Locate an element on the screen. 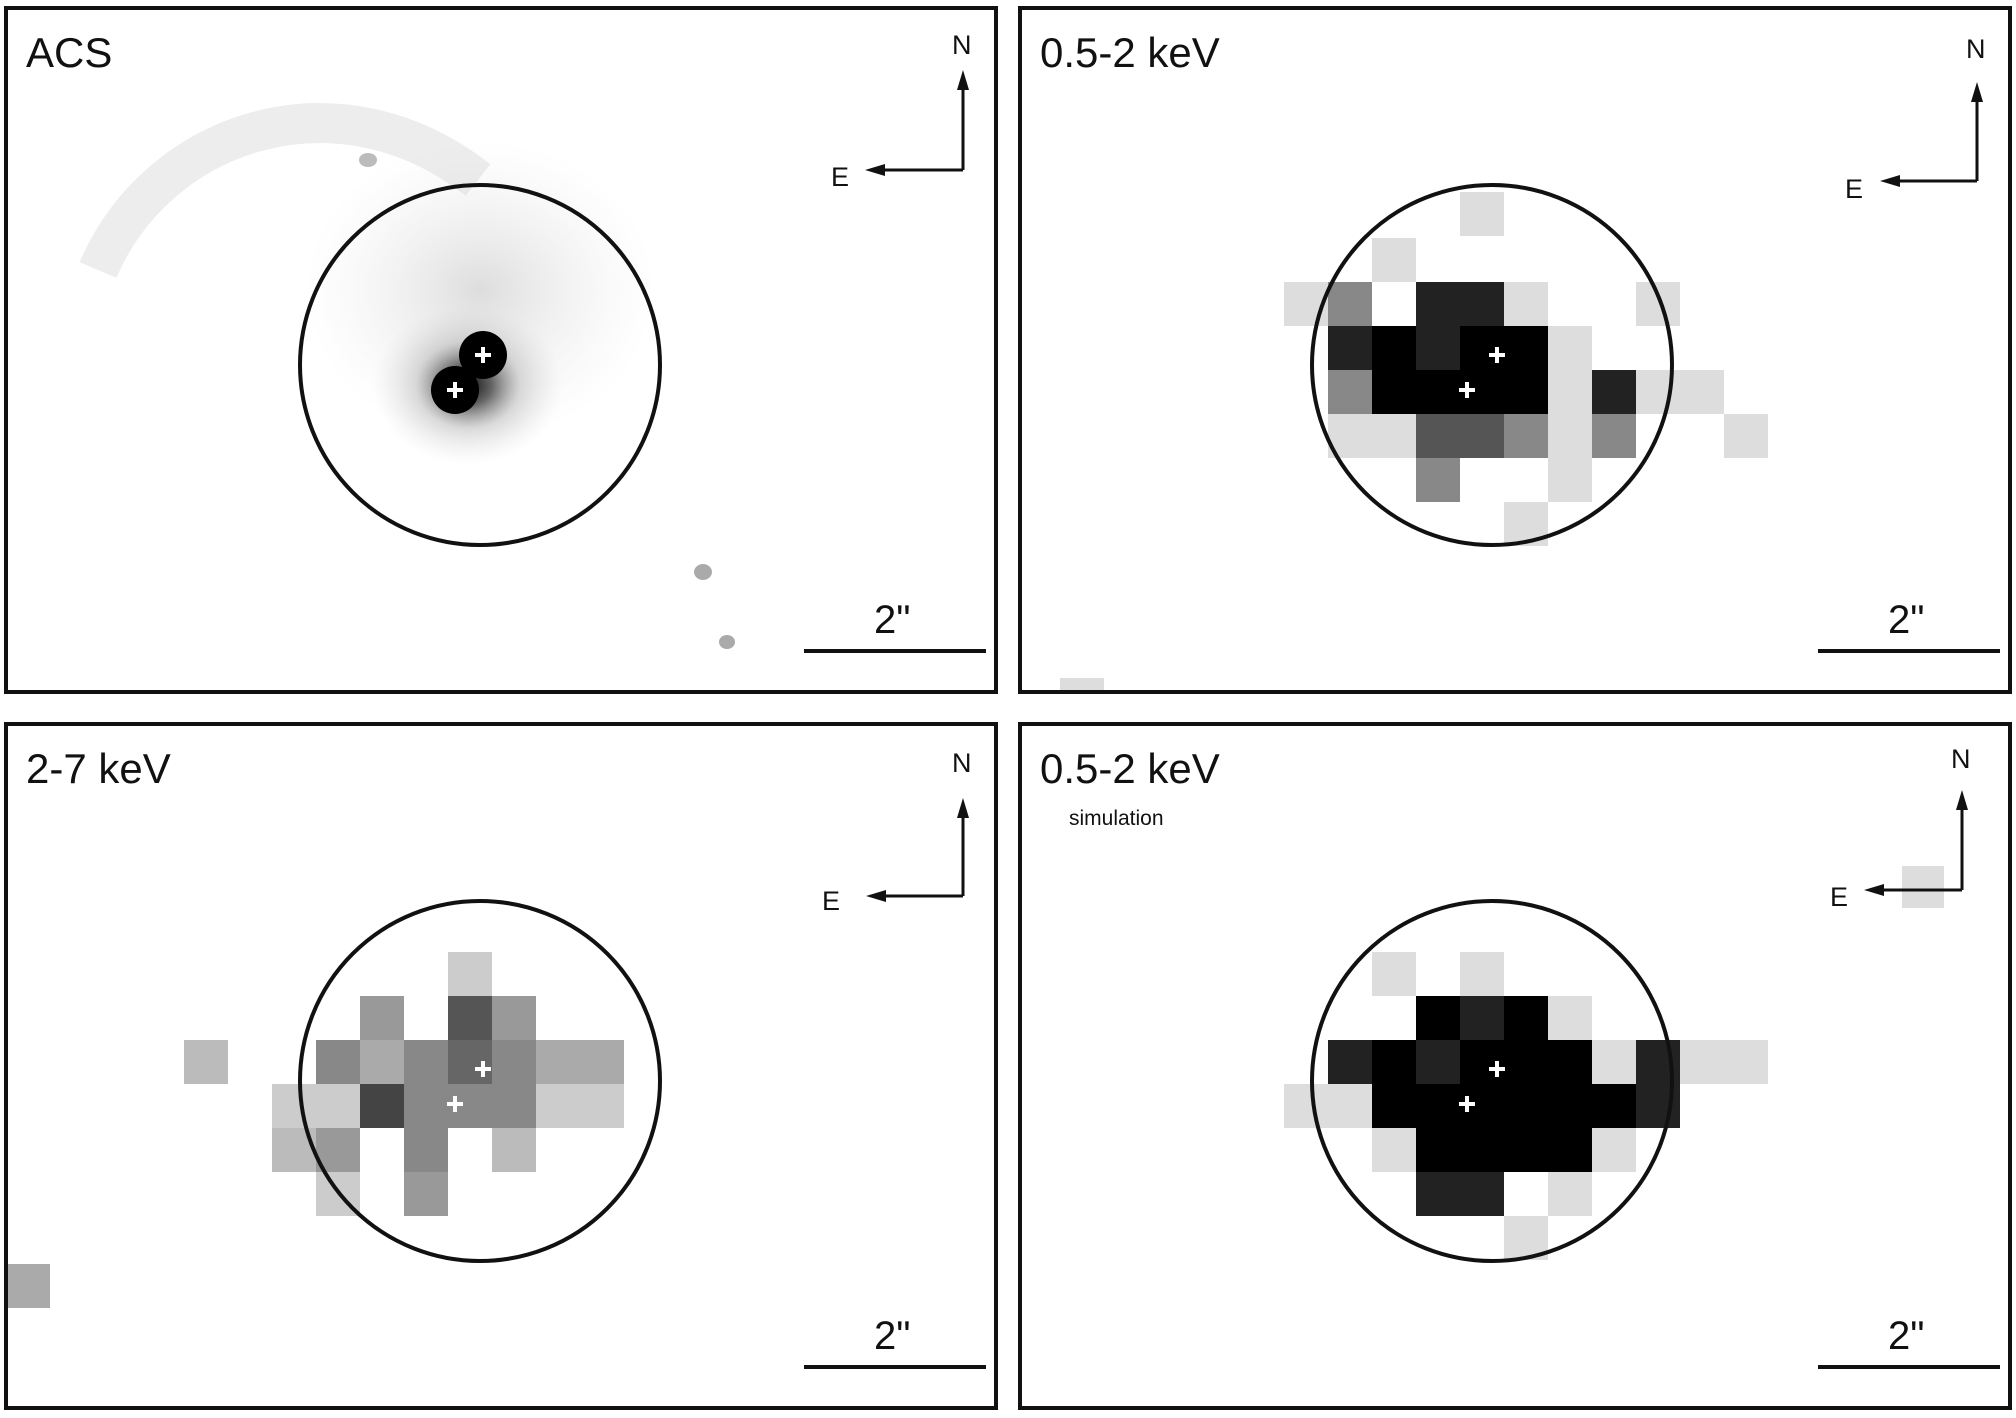 The width and height of the screenshot is (2016, 1418). simulation-image is located at coordinates (1642, 1079).